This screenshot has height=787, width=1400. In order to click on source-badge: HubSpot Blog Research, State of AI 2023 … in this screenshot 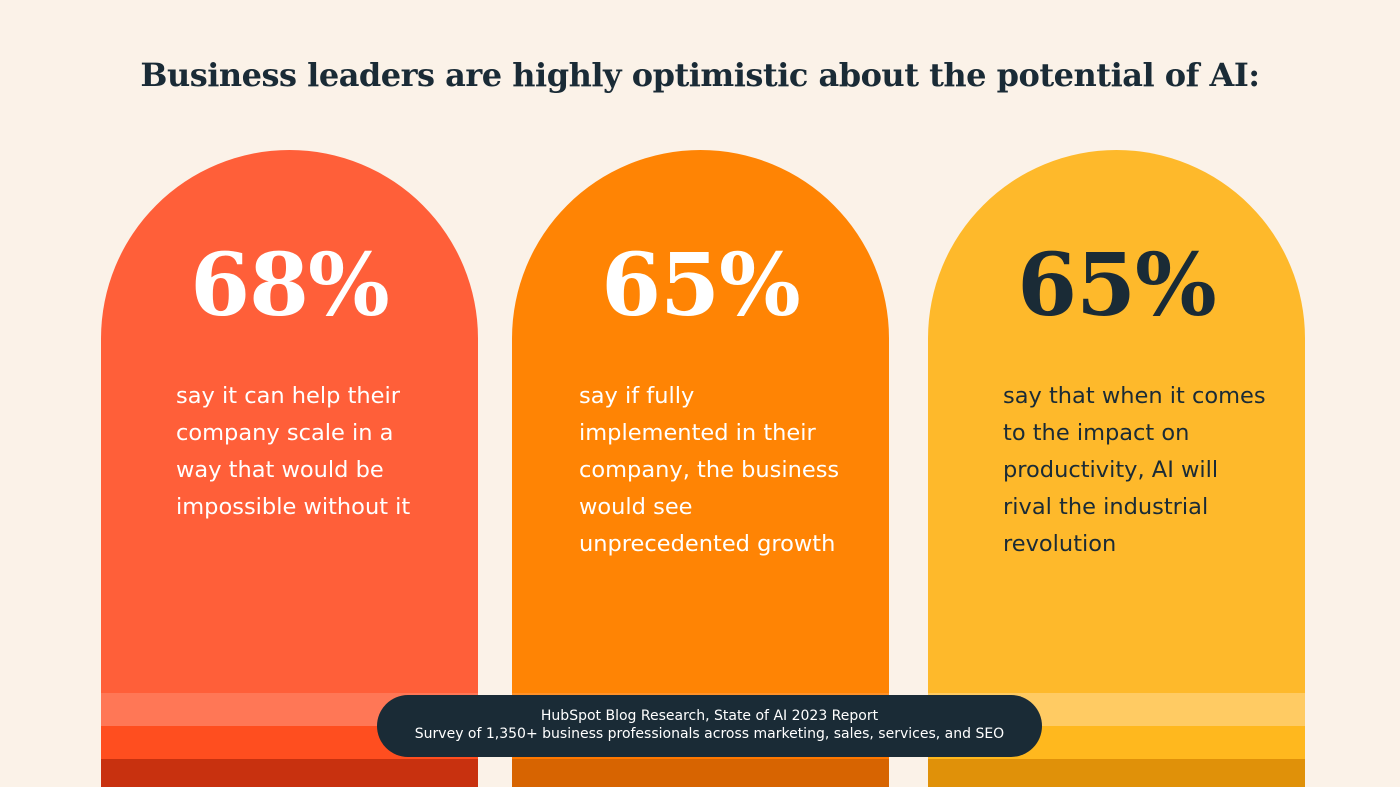, I will do `click(709, 726)`.